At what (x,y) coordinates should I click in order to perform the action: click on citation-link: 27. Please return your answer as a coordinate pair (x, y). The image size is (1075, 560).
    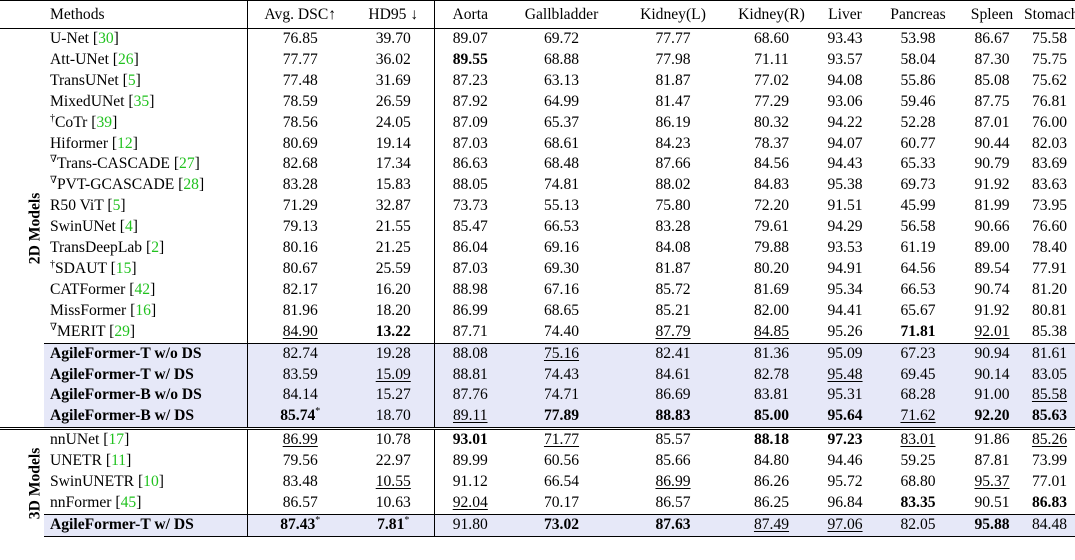
    Looking at the image, I should click on (187, 164).